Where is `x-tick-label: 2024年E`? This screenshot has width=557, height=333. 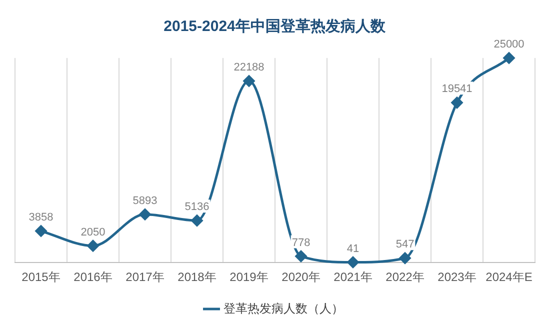
x-tick-label: 2024年E is located at coordinates (509, 277).